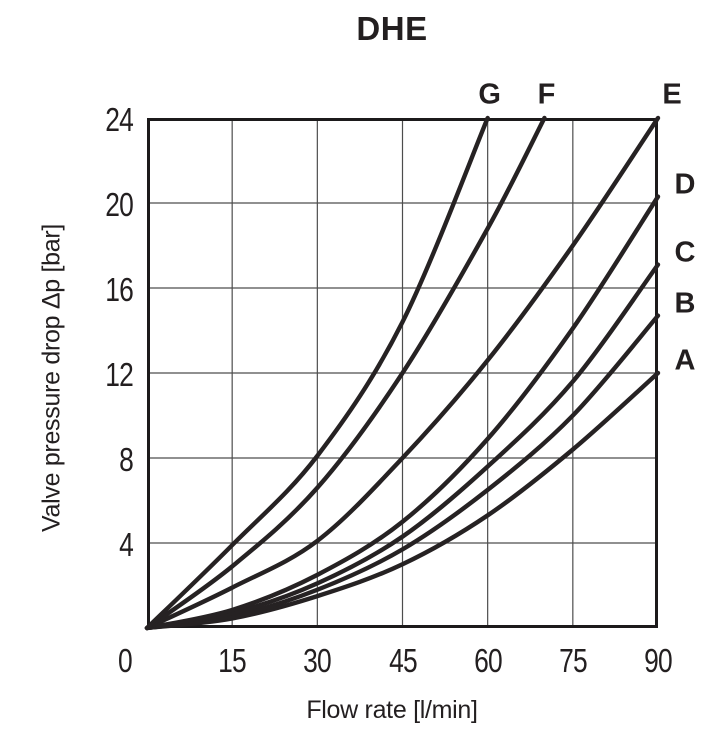 The width and height of the screenshot is (723, 753). Describe the element at coordinates (232, 660) in the screenshot. I see `x-tick-15: 15` at that location.